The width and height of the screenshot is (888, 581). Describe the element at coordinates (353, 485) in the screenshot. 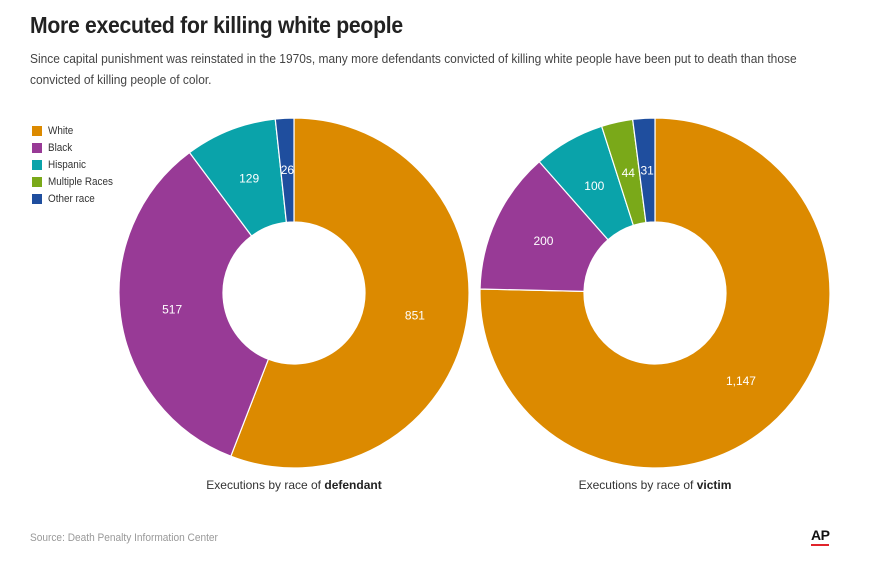

I see `caption-defendant-bold: defendant` at that location.